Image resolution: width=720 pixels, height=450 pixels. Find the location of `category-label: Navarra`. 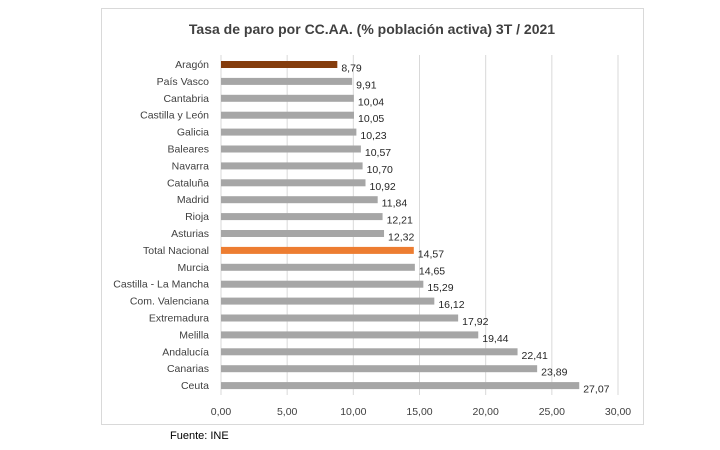

category-label: Navarra is located at coordinates (191, 166).